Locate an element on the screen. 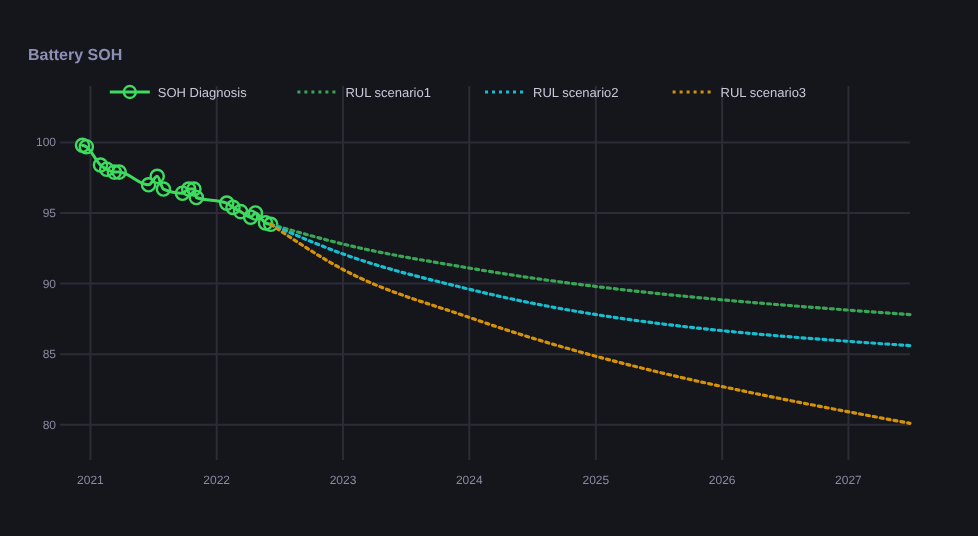 Image resolution: width=978 pixels, height=536 pixels. chart-title: Battery SOH is located at coordinates (75, 55).